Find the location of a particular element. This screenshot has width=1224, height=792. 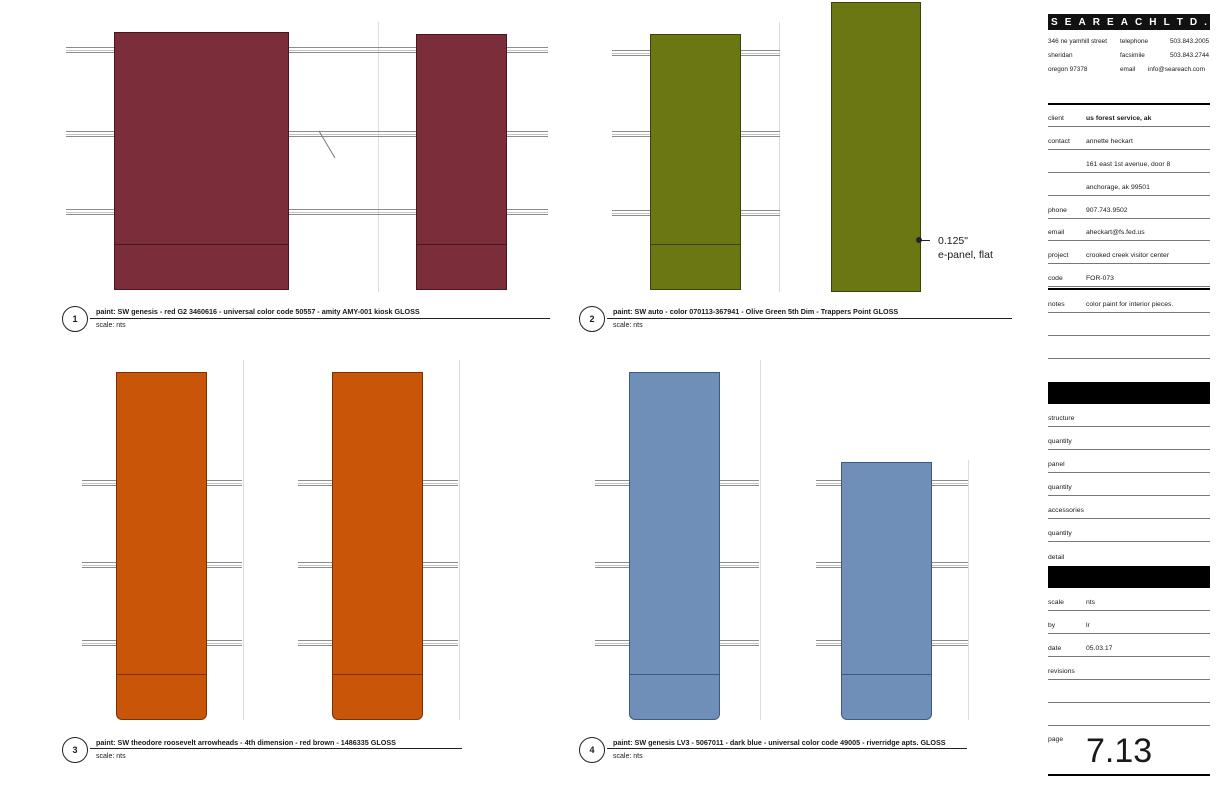

client-value: us forest service, ak is located at coordinates (1119, 118).